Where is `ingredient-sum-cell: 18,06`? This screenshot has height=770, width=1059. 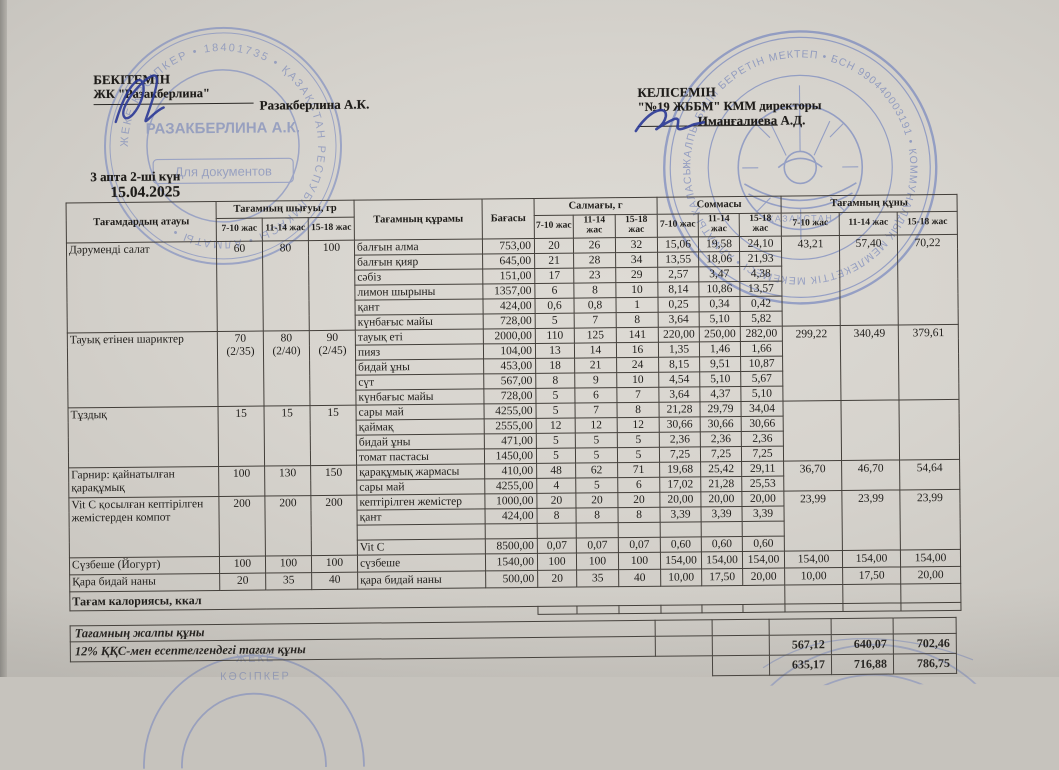 ingredient-sum-cell: 18,06 is located at coordinates (719, 258).